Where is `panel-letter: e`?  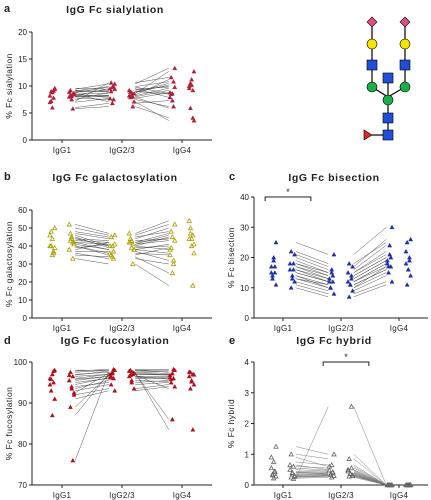
panel-letter: e is located at coordinates (232, 341).